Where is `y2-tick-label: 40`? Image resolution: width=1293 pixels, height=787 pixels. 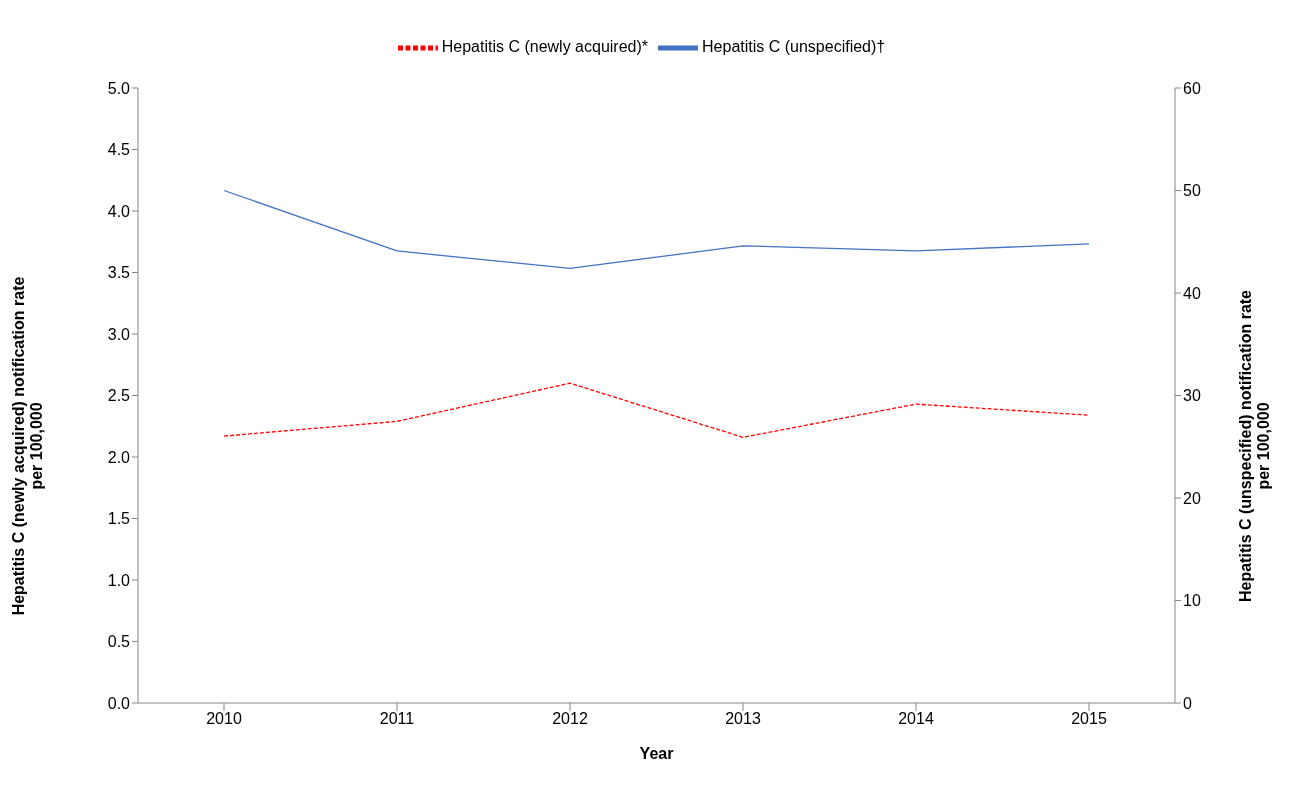
y2-tick-label: 40 is located at coordinates (1192, 293).